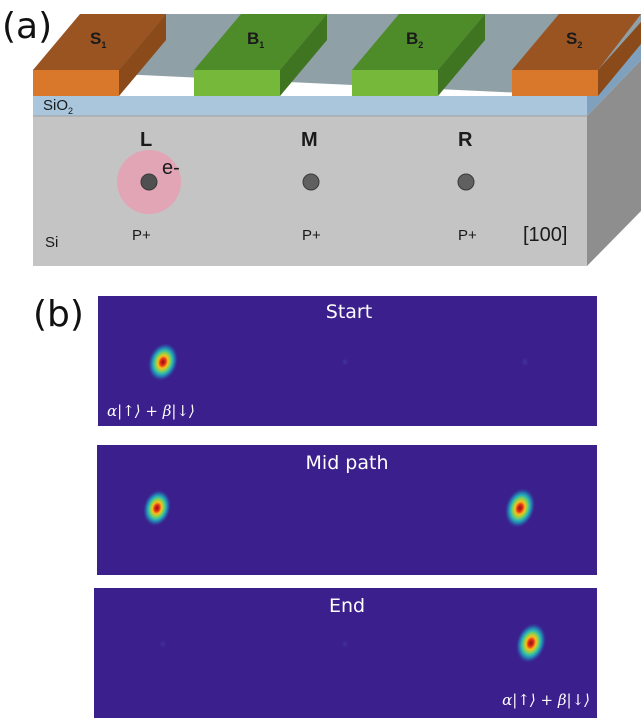 The height and width of the screenshot is (718, 641). What do you see at coordinates (467, 235) in the screenshot?
I see `dopant-r-label: P+` at bounding box center [467, 235].